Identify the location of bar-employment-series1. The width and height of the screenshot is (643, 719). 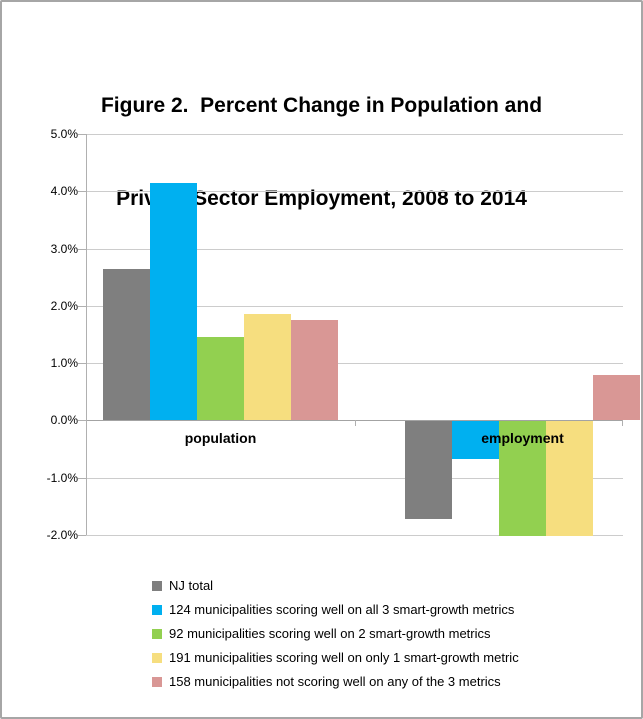
(475, 440).